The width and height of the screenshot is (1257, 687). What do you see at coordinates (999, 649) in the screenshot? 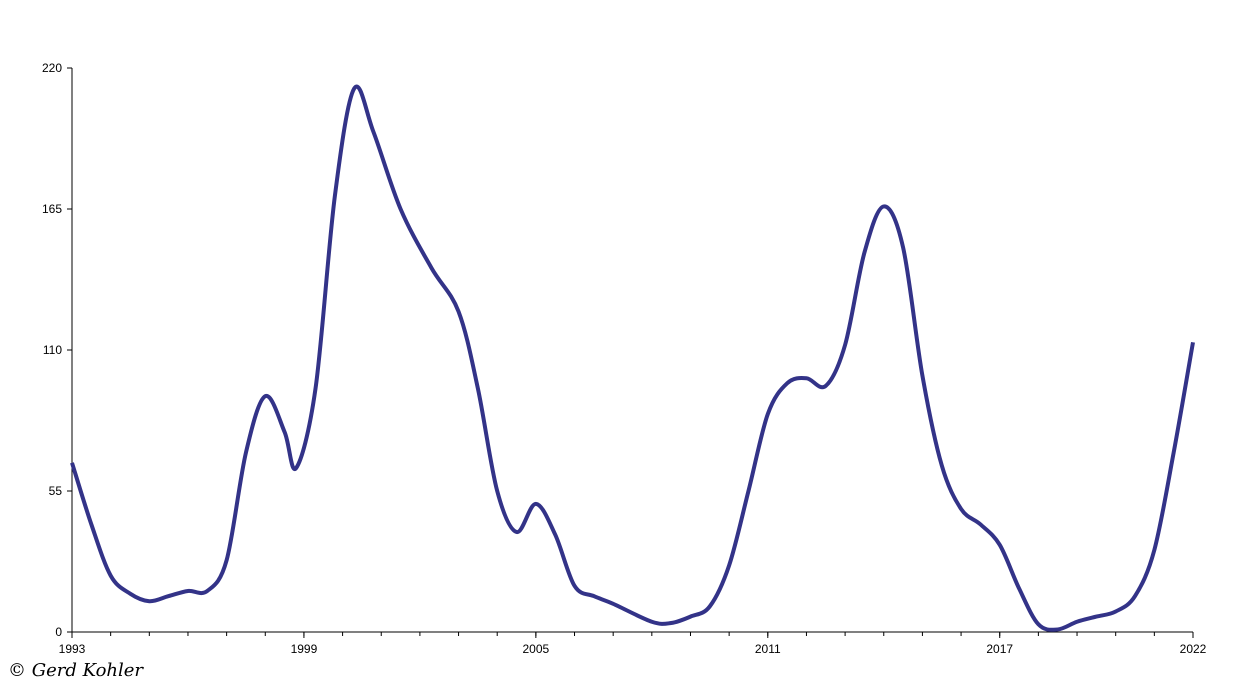
I see `x-tick-label: 2017` at bounding box center [999, 649].